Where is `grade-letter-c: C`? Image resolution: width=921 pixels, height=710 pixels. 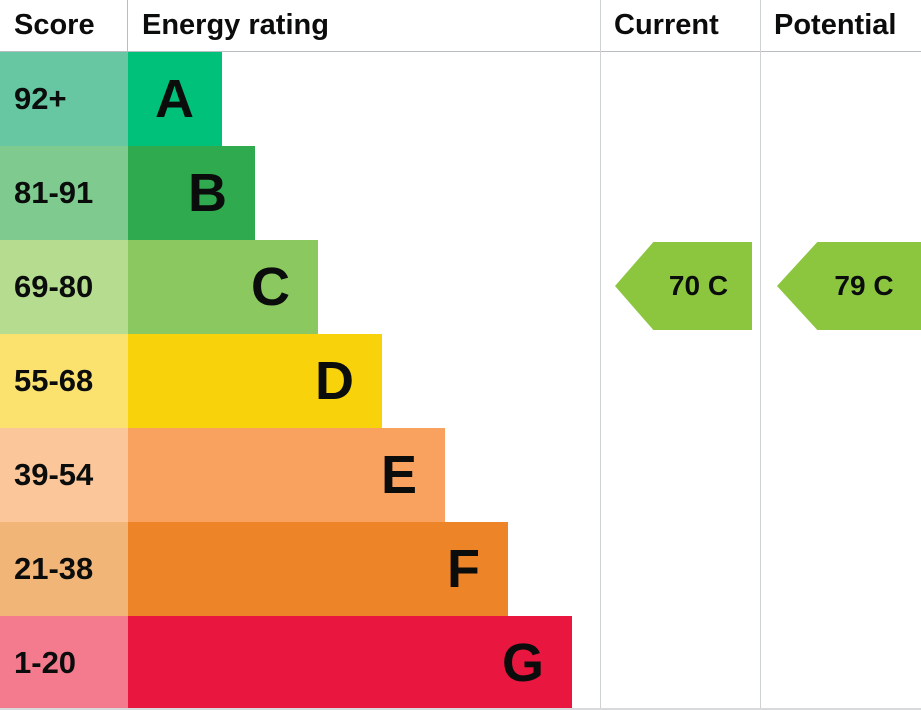 grade-letter-c: C is located at coordinates (270, 287).